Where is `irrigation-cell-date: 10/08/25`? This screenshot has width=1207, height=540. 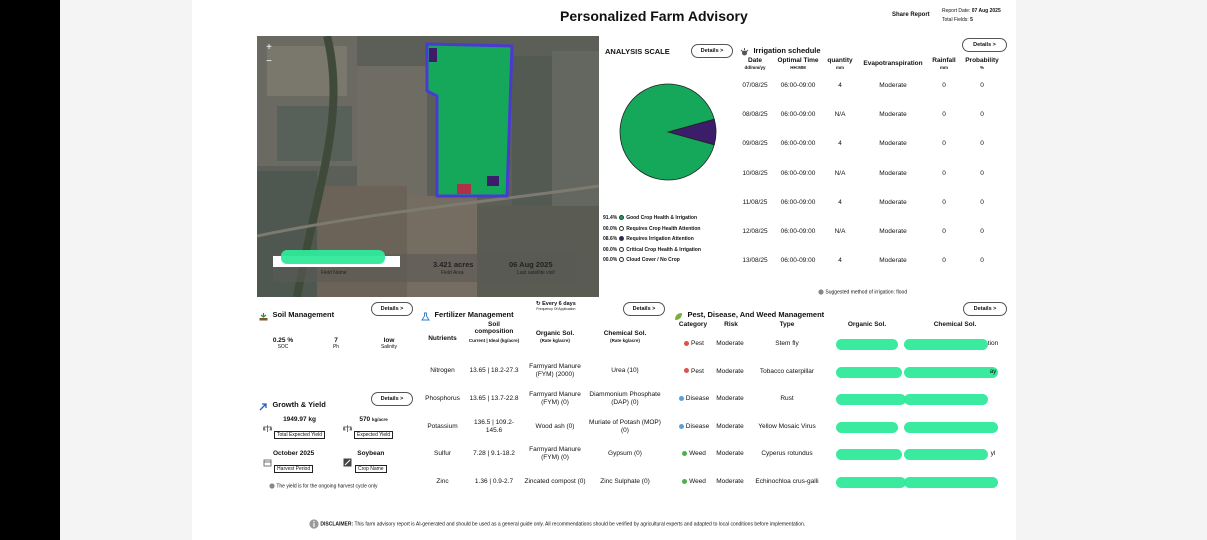 irrigation-cell-date: 10/08/25 is located at coordinates (755, 173).